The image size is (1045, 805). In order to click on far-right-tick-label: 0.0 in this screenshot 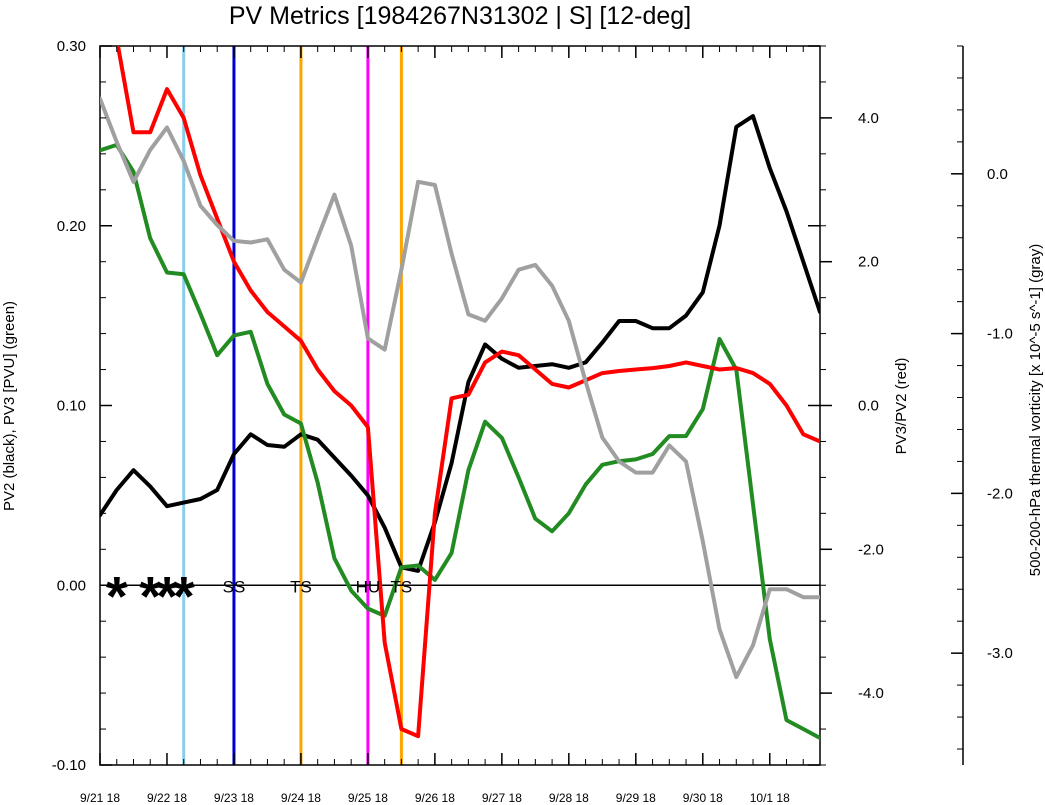, I will do `click(997, 174)`.